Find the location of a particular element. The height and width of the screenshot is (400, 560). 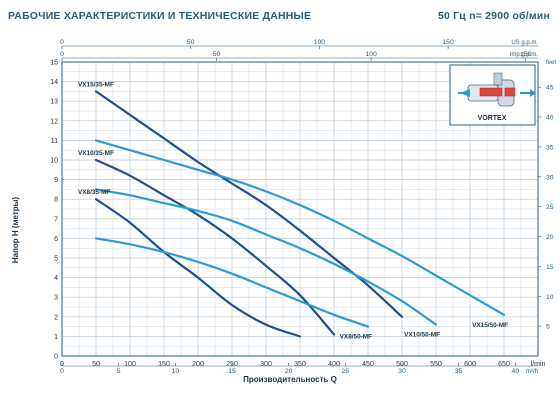

feet-tick-label: 40 is located at coordinates (550, 118).